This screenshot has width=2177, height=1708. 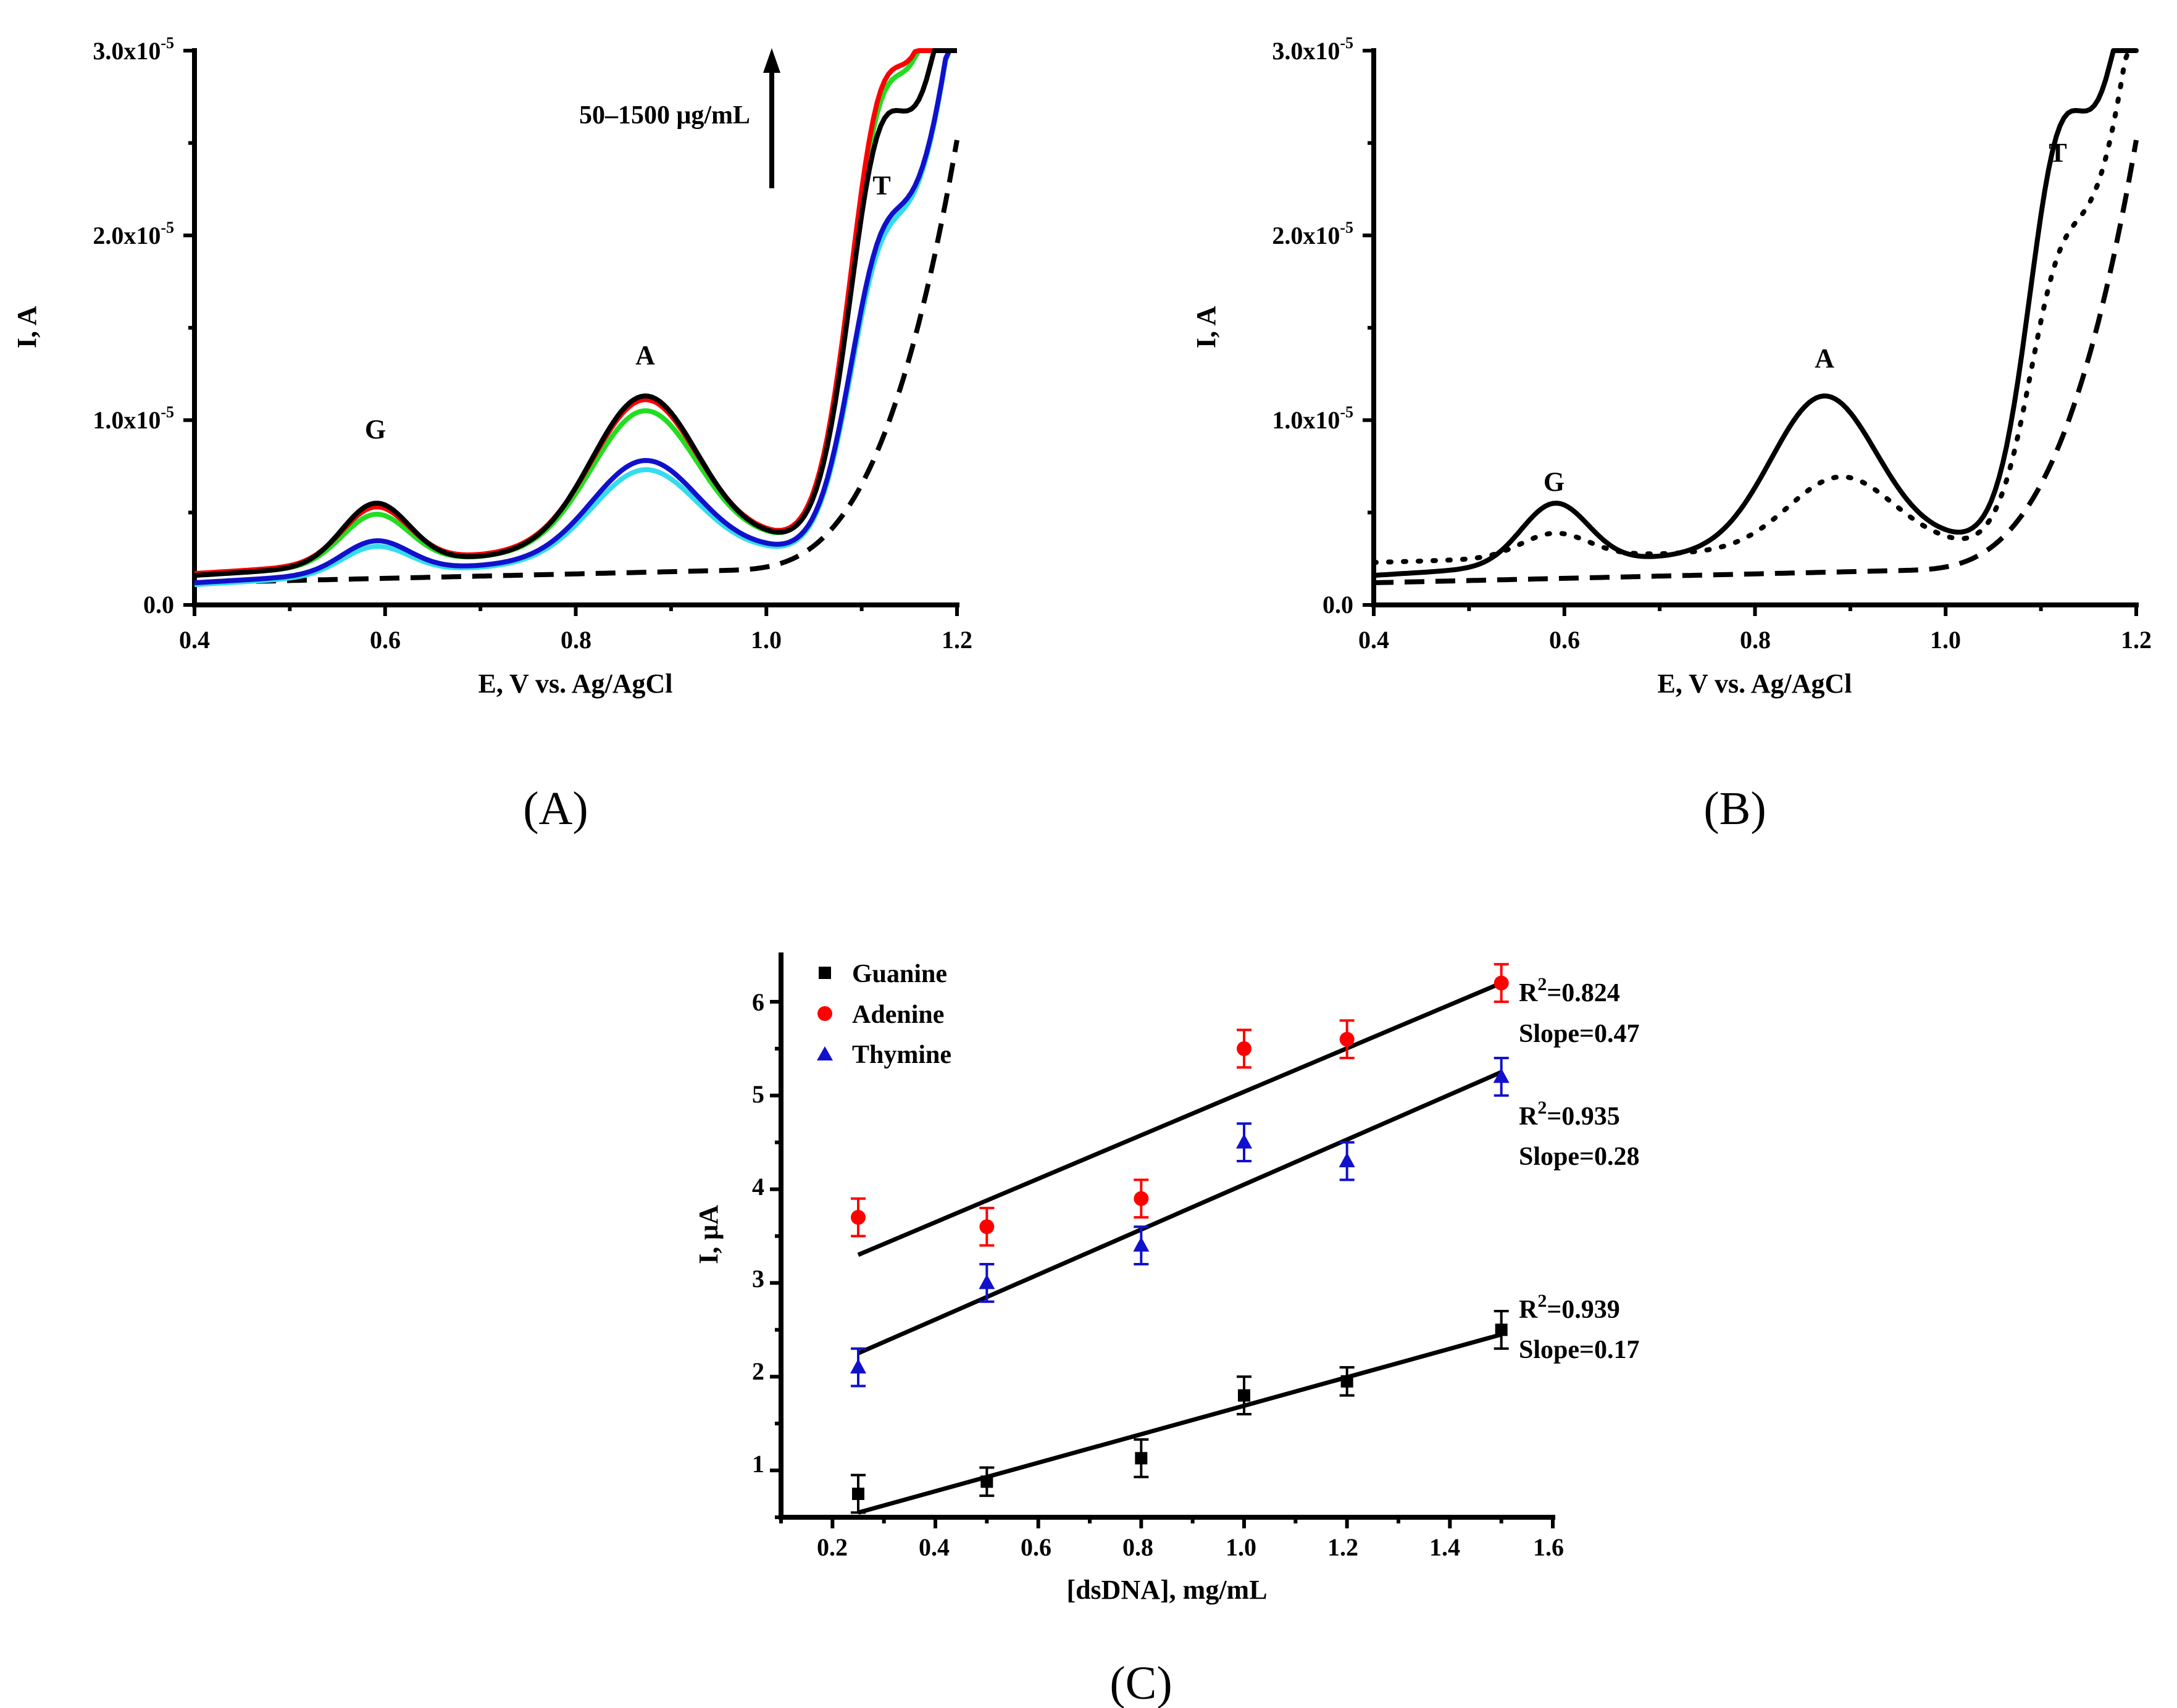 What do you see at coordinates (1166, 1590) in the screenshot?
I see `panel-c-x-label: [dsDNA], mg/mL` at bounding box center [1166, 1590].